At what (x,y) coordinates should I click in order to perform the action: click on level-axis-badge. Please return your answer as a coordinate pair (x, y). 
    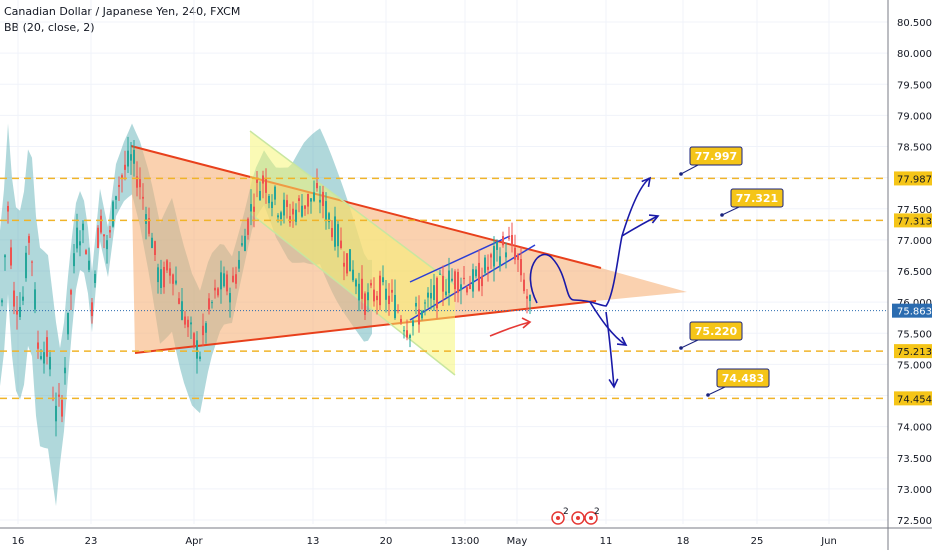
    Looking at the image, I should click on (913, 178).